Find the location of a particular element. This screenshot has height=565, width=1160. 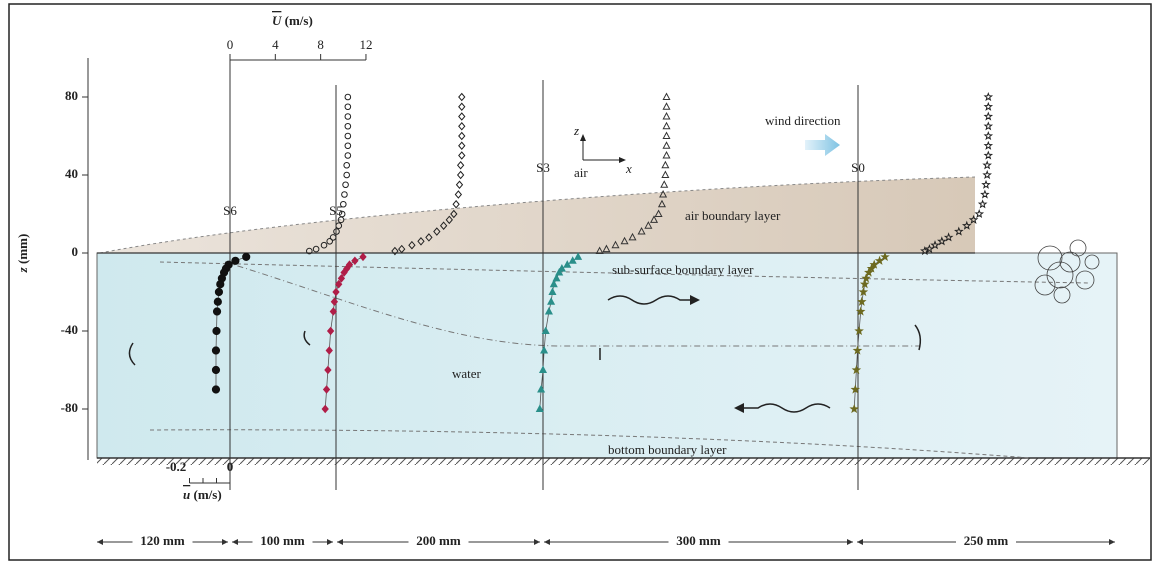

air-boundary-region is located at coordinates (537, 215).